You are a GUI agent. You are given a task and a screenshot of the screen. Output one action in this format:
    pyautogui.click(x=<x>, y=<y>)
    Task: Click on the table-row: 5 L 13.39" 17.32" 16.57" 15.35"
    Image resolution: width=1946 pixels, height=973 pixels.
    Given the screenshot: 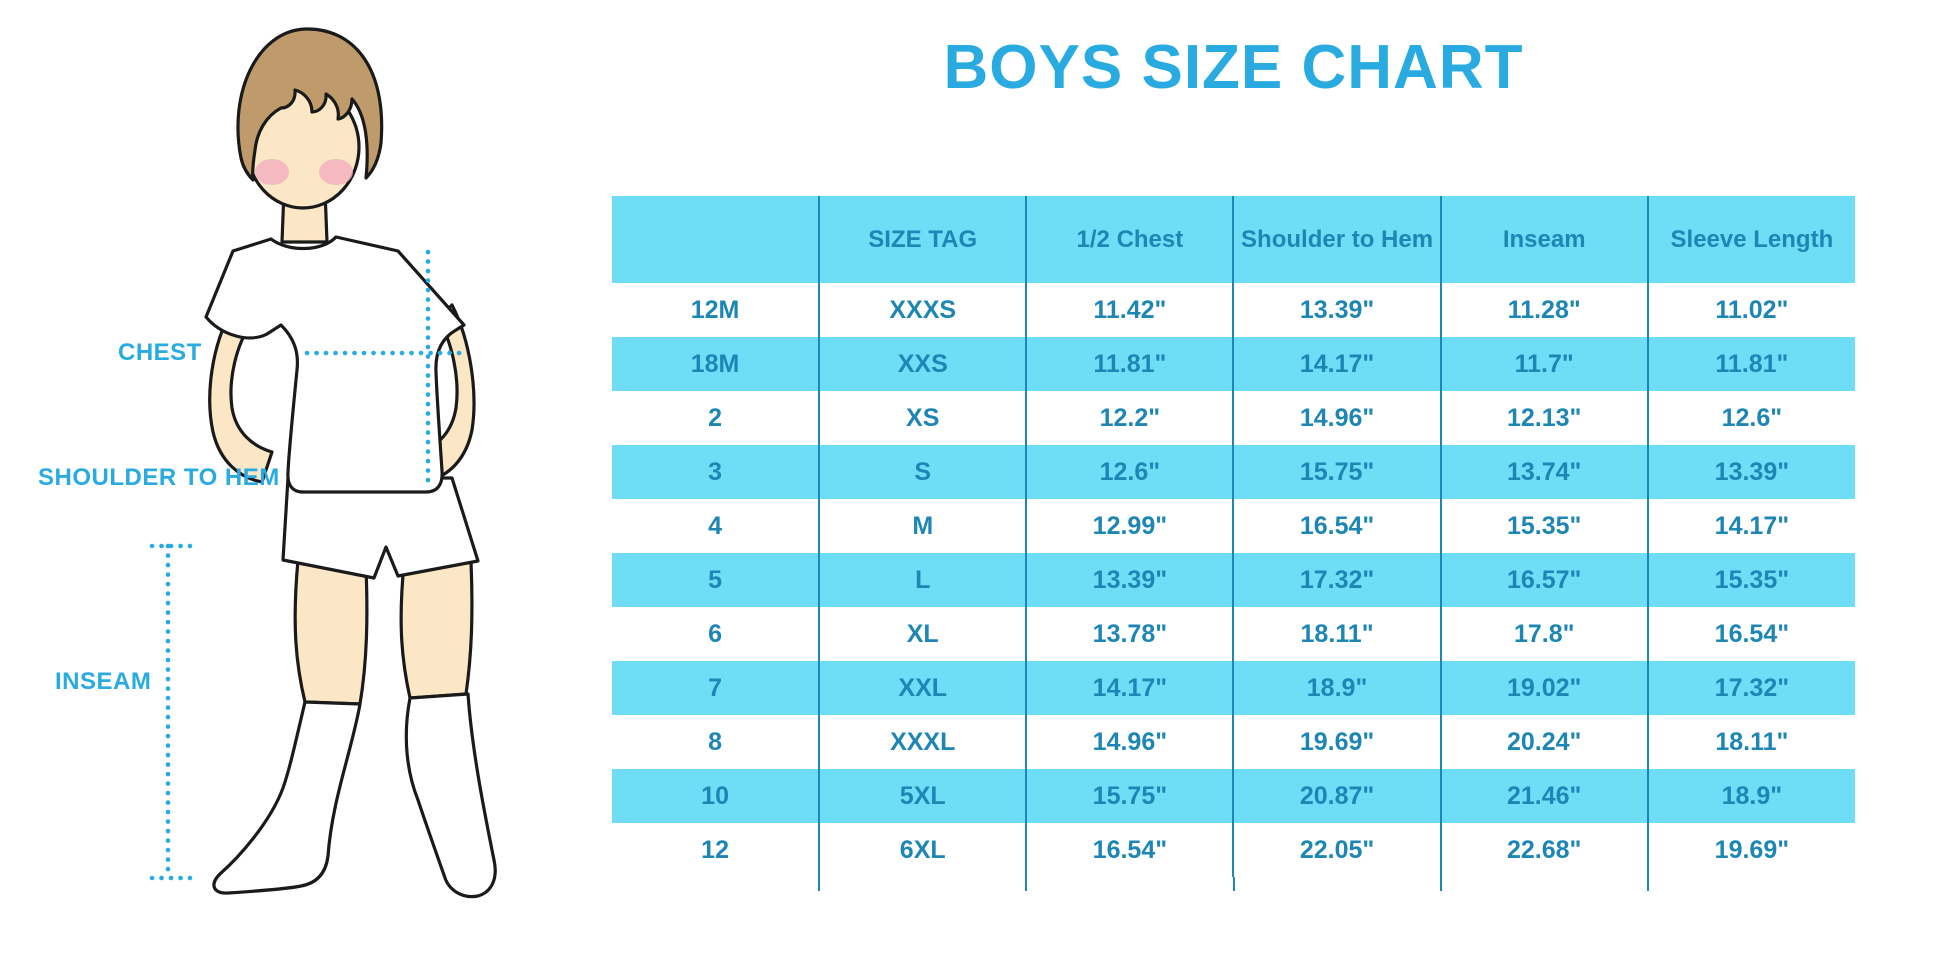 What is the action you would take?
    pyautogui.click(x=1233, y=580)
    